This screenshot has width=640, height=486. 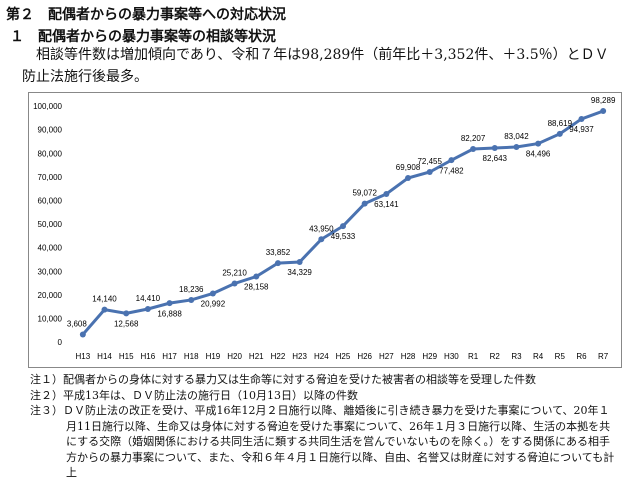 What do you see at coordinates (495, 158) in the screenshot?
I see `data-label: 82,643` at bounding box center [495, 158].